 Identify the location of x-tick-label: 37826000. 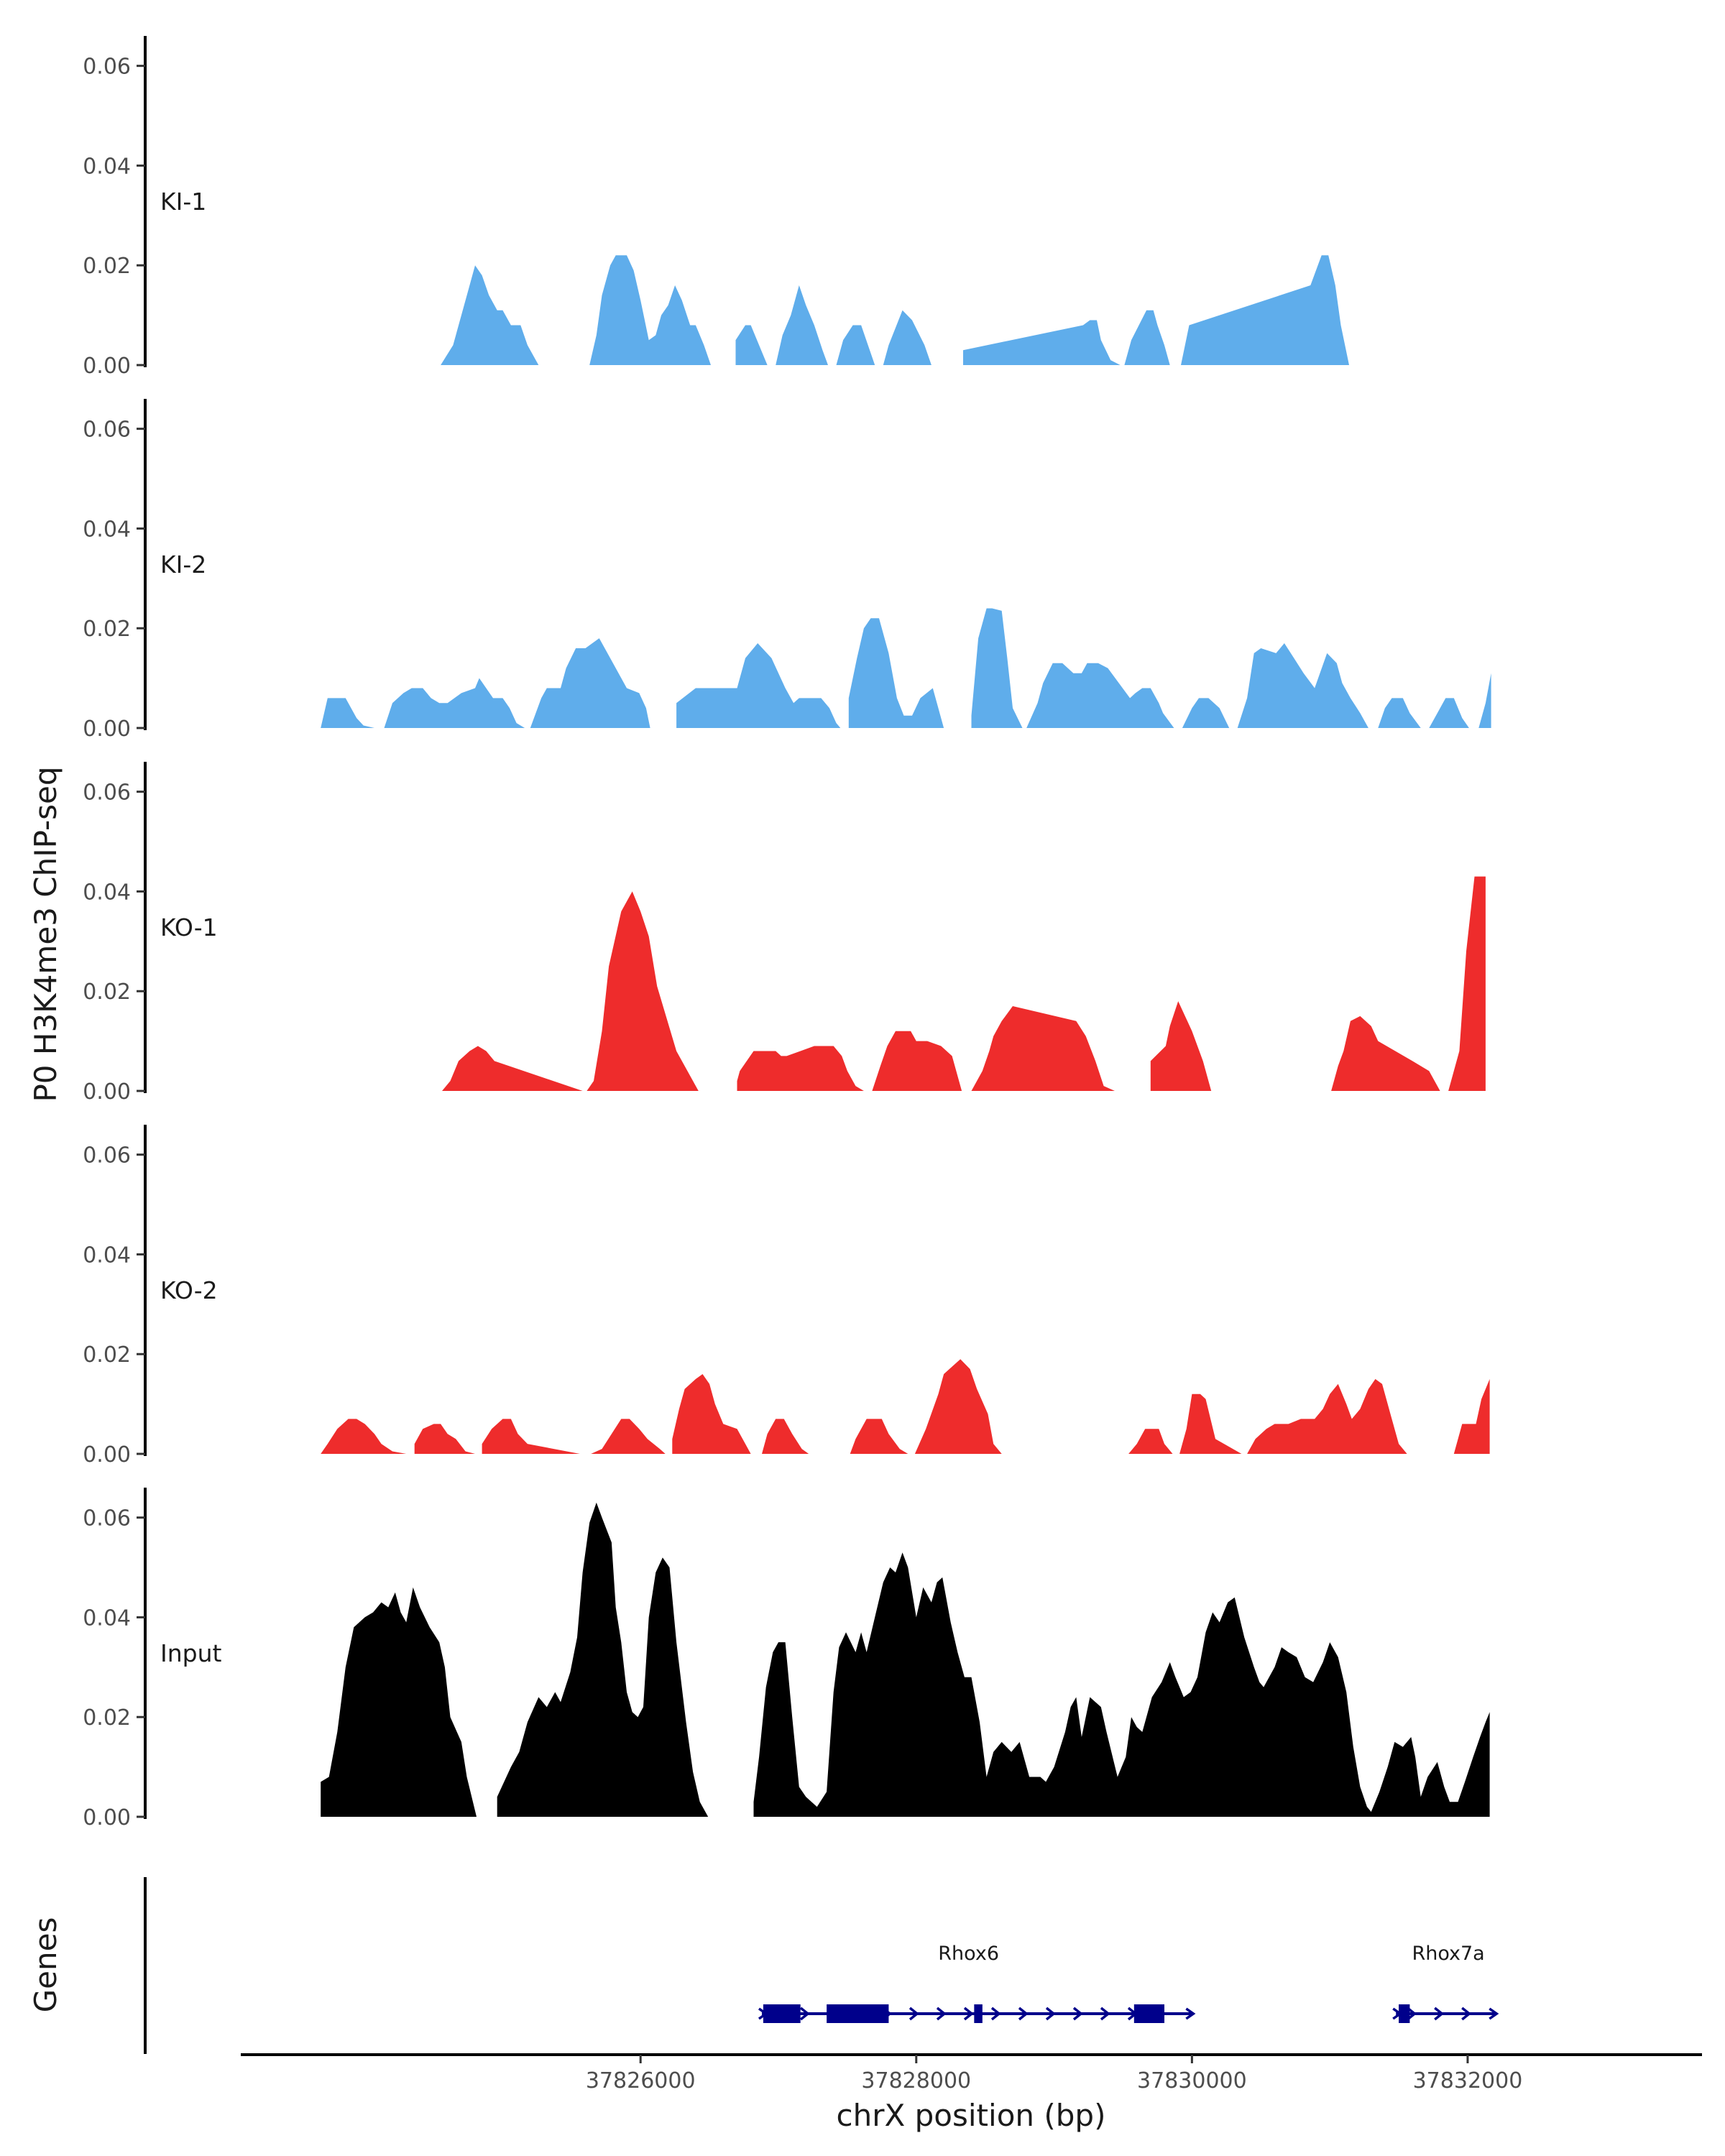
(641, 2080).